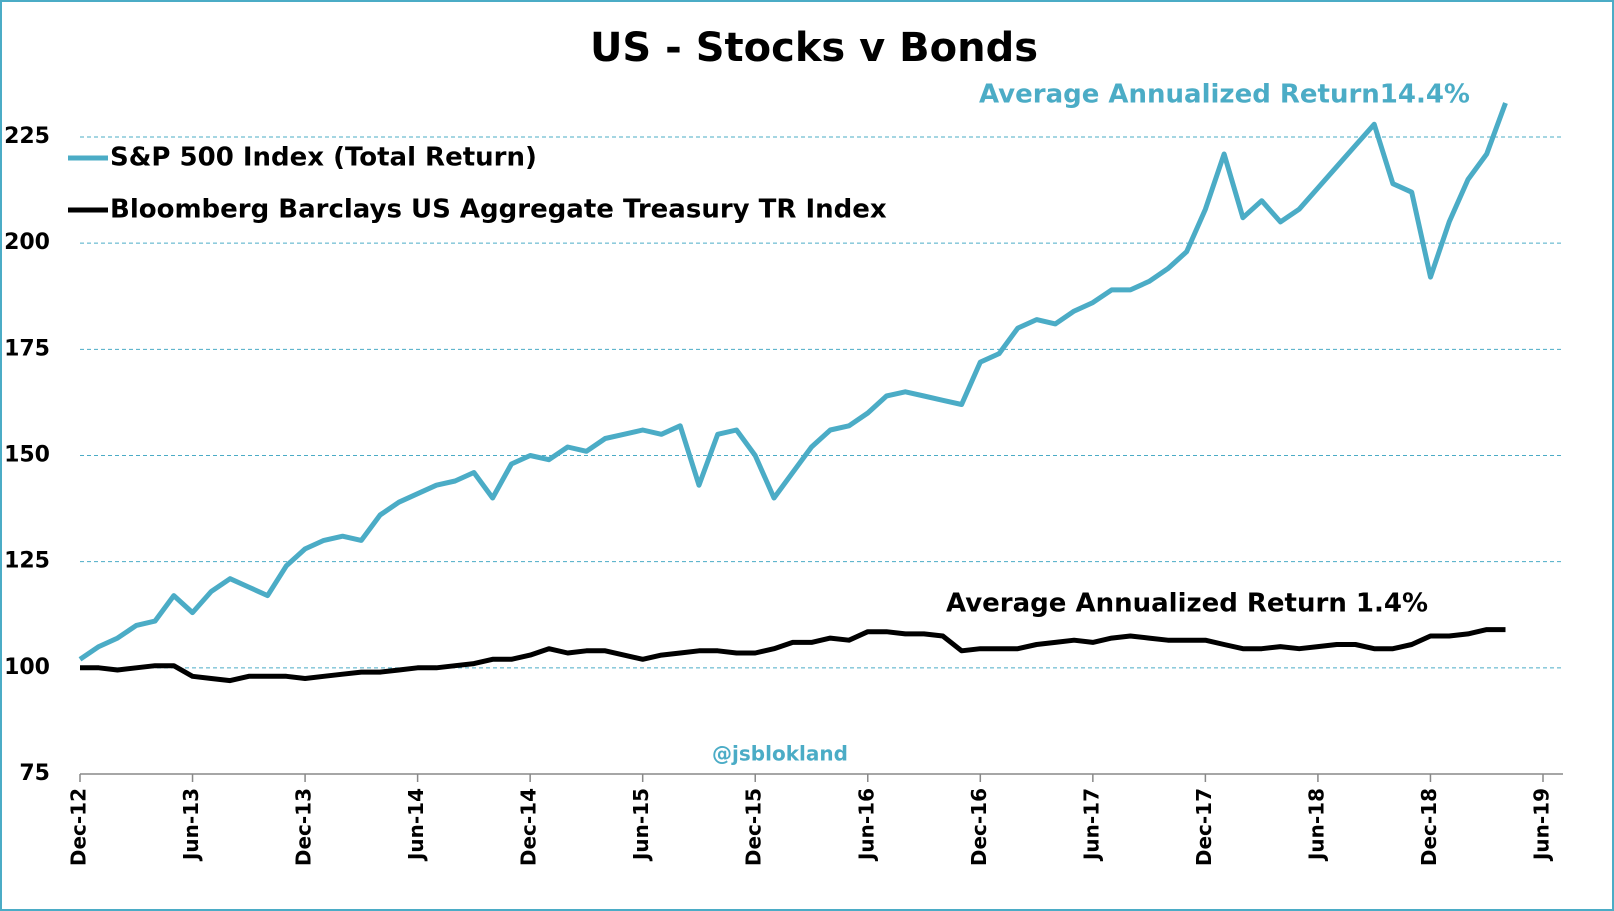  What do you see at coordinates (979, 827) in the screenshot?
I see `x-tick-label: Dec-16` at bounding box center [979, 827].